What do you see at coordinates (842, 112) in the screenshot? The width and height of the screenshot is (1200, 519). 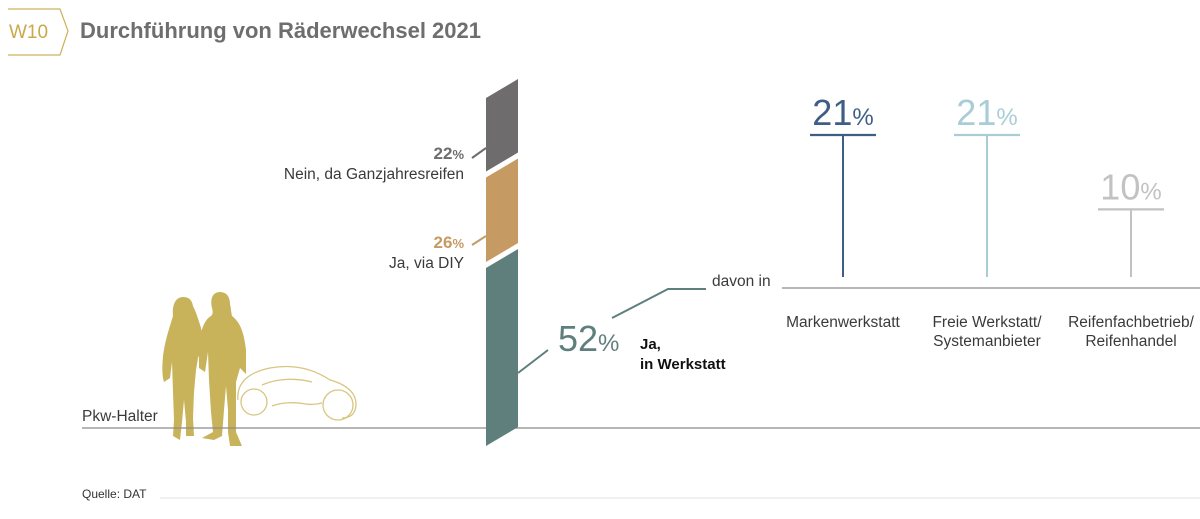 I see `column-value-markenwerkstatt: 21%` at bounding box center [842, 112].